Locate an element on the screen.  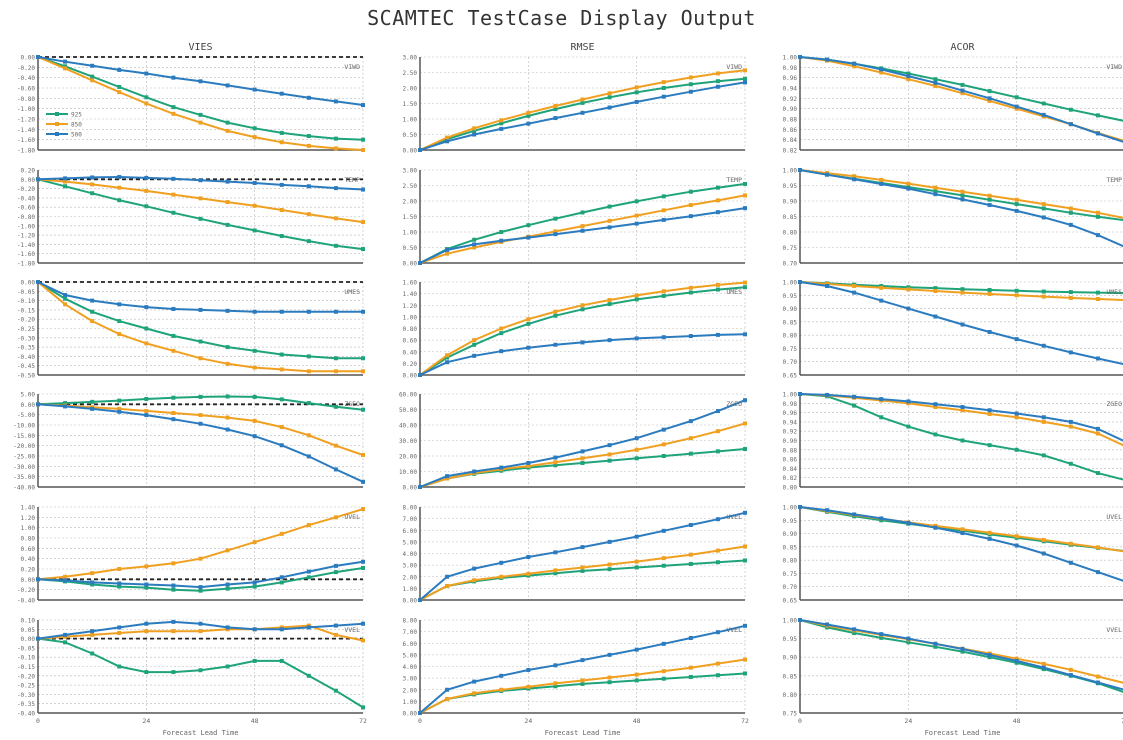
xtick-label: 0 is located at coordinates (38, 721).